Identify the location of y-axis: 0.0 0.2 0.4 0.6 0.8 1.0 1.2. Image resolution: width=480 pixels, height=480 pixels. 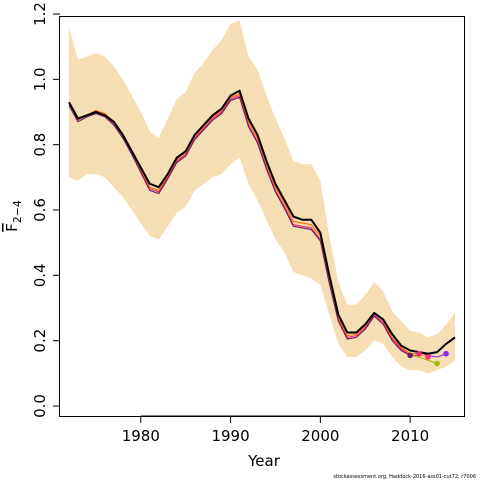
(45, 210).